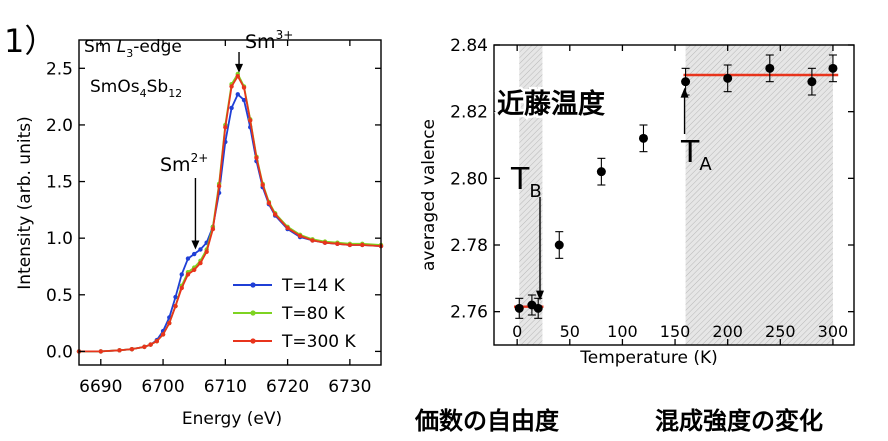  What do you see at coordinates (675, 331) in the screenshot?
I see `x-tick-label: 150` at bounding box center [675, 331].